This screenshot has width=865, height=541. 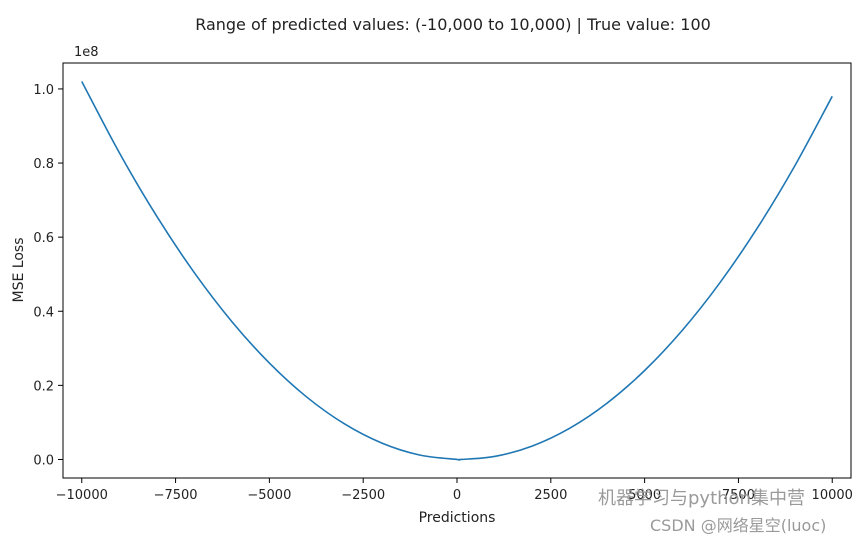 What do you see at coordinates (43, 164) in the screenshot?
I see `y-tick-label: 0.8` at bounding box center [43, 164].